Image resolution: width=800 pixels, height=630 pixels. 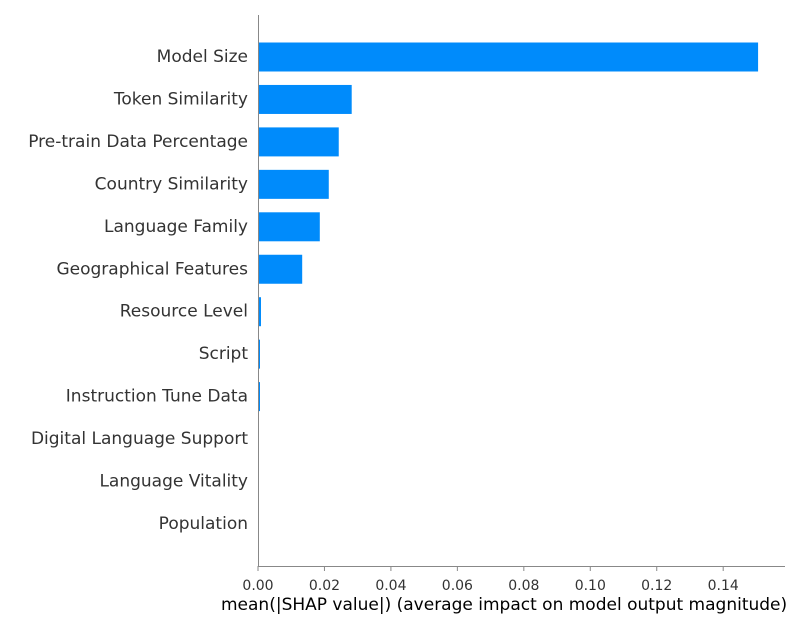 What do you see at coordinates (324, 586) in the screenshot?
I see `x-tick-label: 0.02` at bounding box center [324, 586].